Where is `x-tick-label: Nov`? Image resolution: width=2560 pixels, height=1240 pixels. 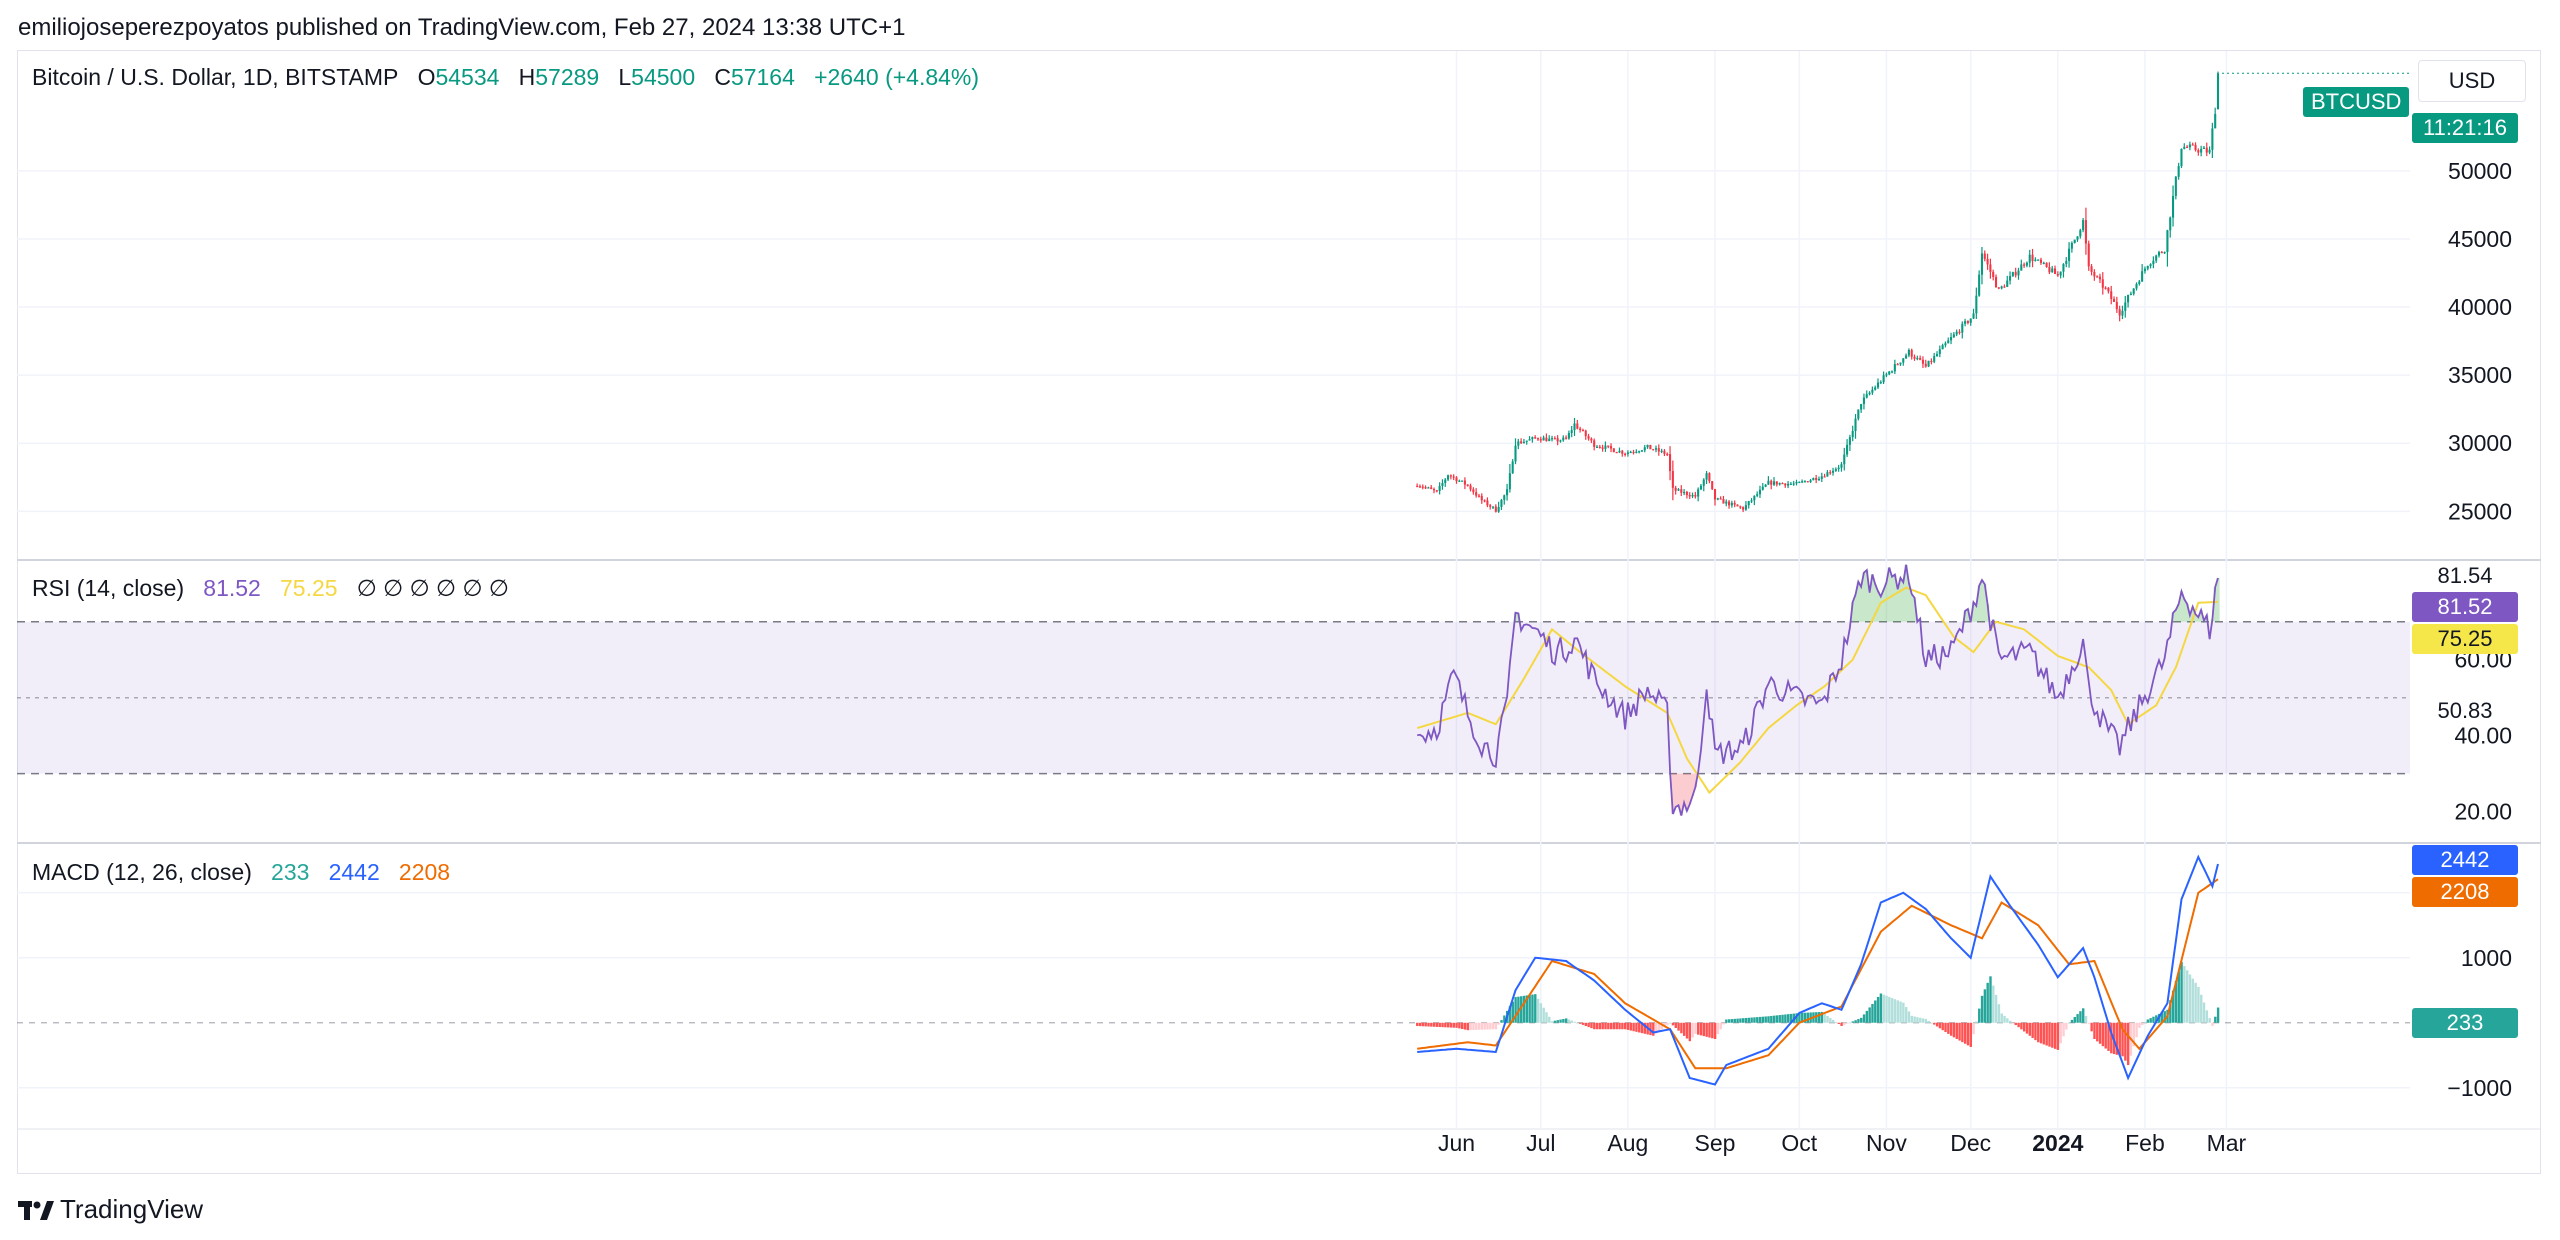 x-tick-label: Nov is located at coordinates (1886, 1143).